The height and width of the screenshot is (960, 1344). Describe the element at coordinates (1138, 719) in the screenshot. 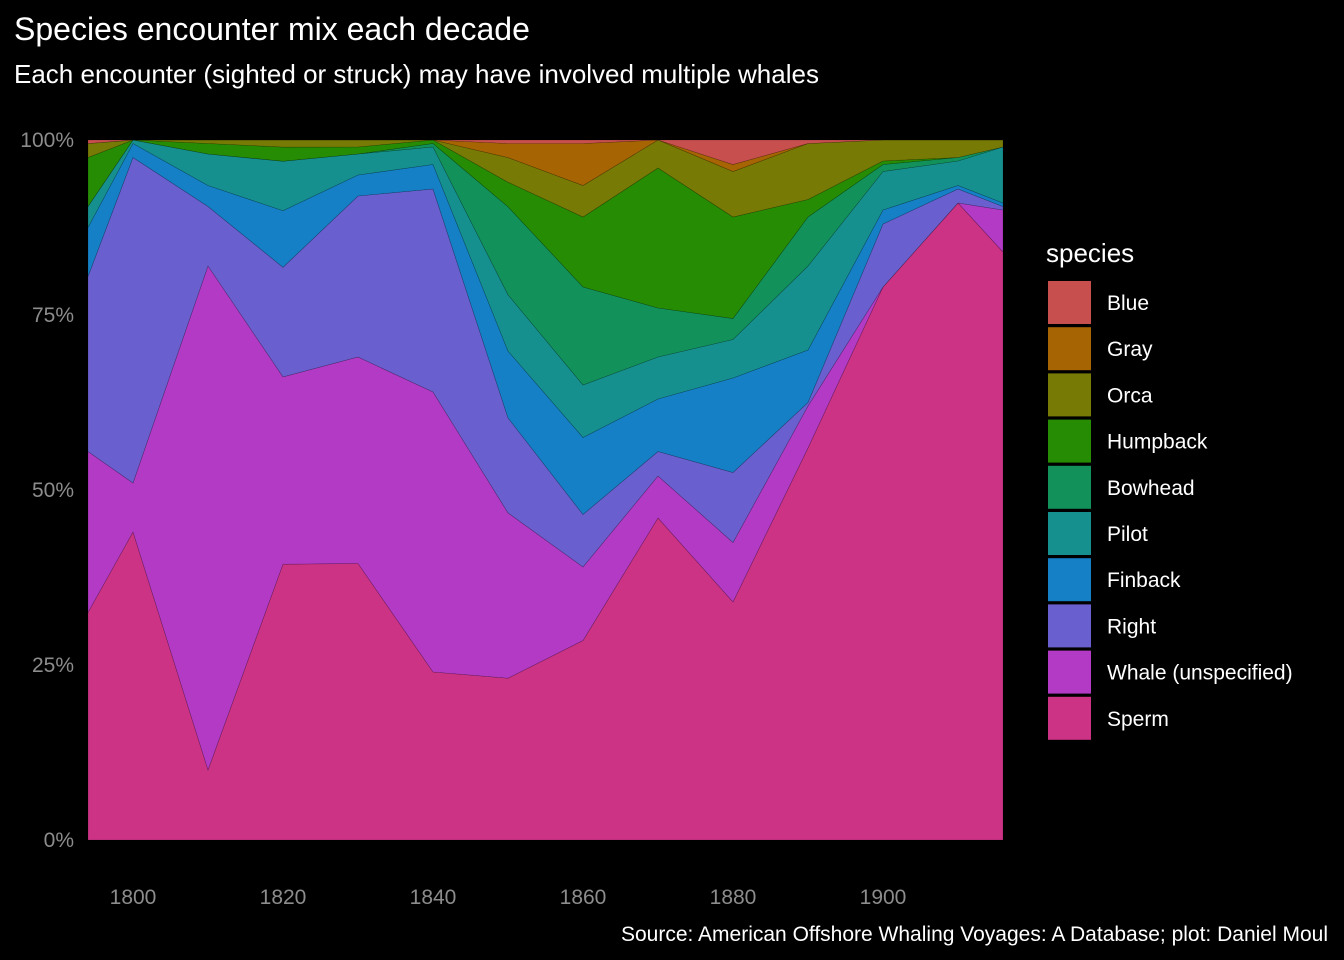

I see `legend-label: Sperm` at that location.